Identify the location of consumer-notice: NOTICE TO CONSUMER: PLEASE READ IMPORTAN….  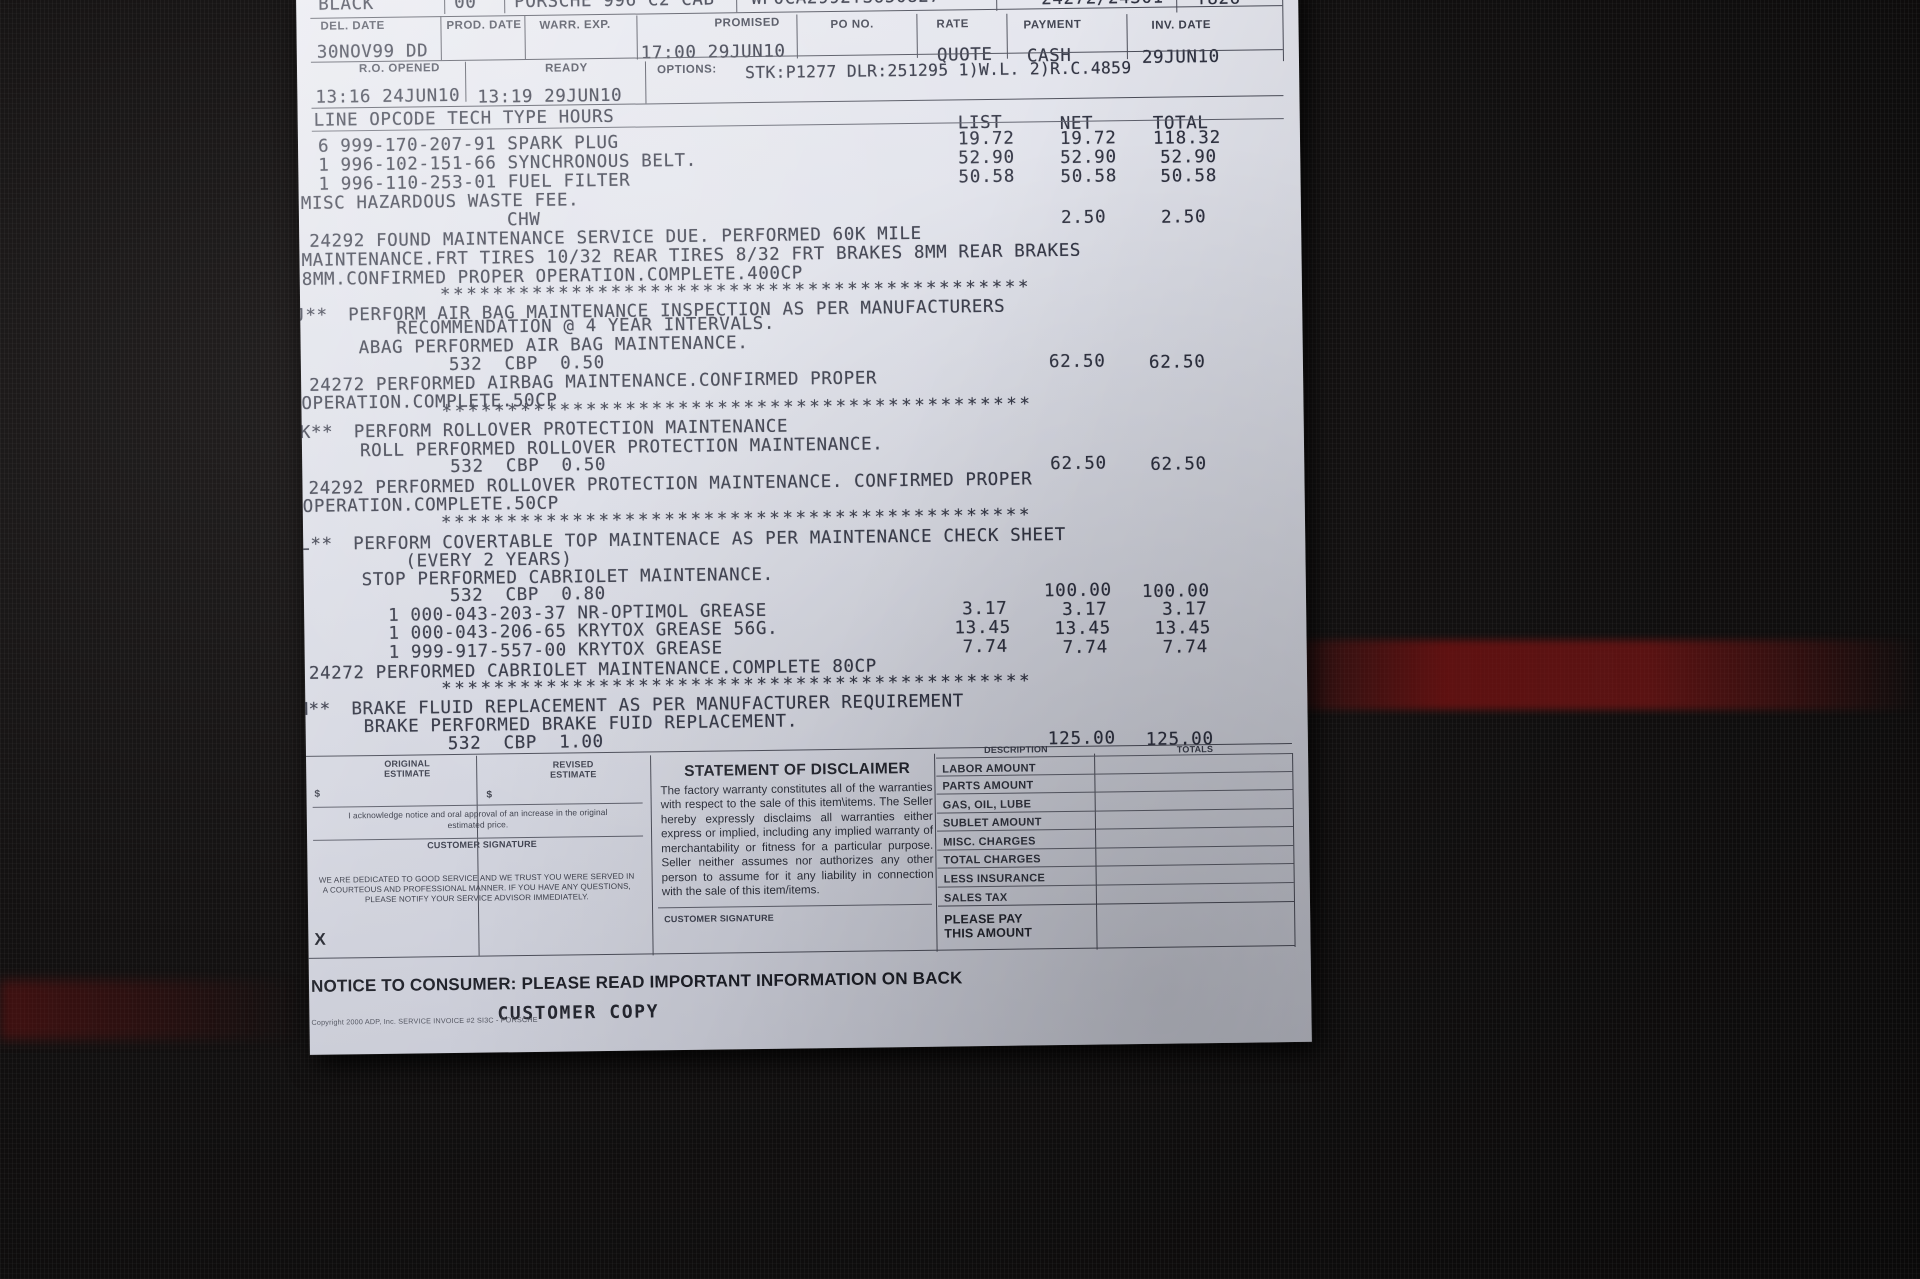
(636, 982).